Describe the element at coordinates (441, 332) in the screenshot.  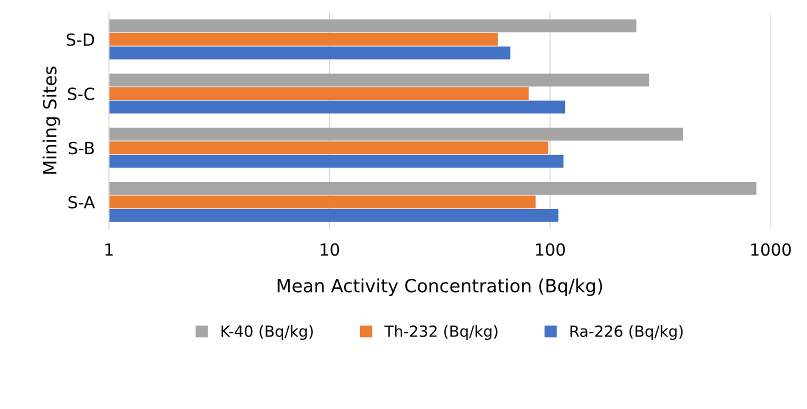
I see `legend-label: Th-232 (Bq/kg)` at that location.